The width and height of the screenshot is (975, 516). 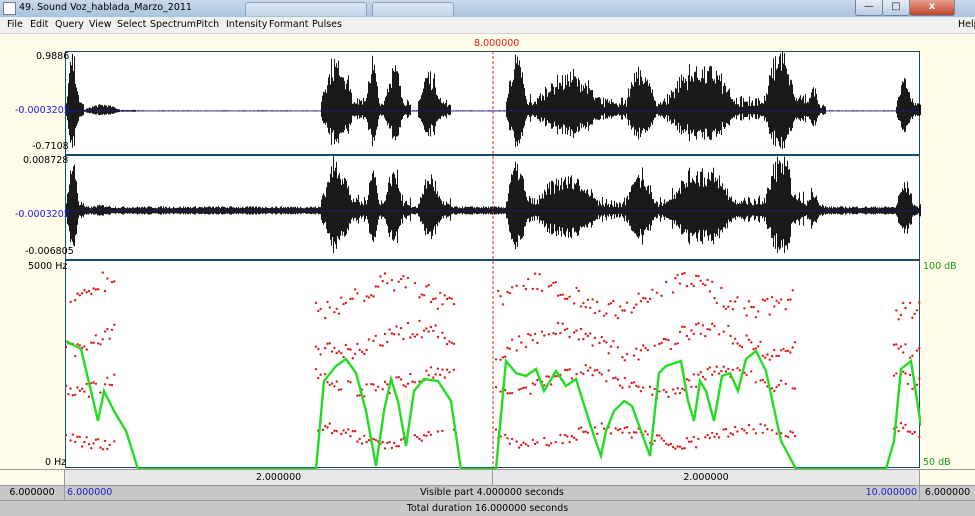 I want to click on before-visible-button: 6.000000, so click(x=32, y=493).